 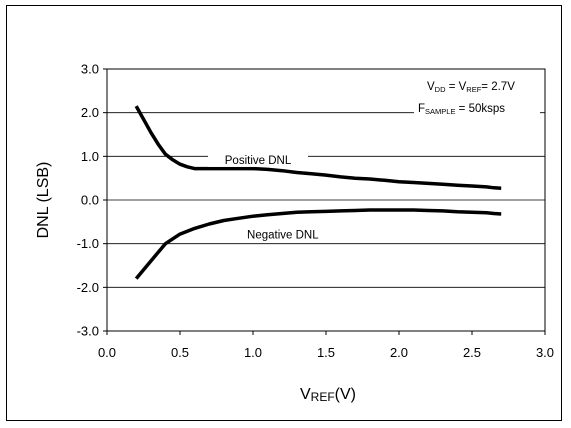 I want to click on series-line-positive-dnl, so click(x=318, y=147).